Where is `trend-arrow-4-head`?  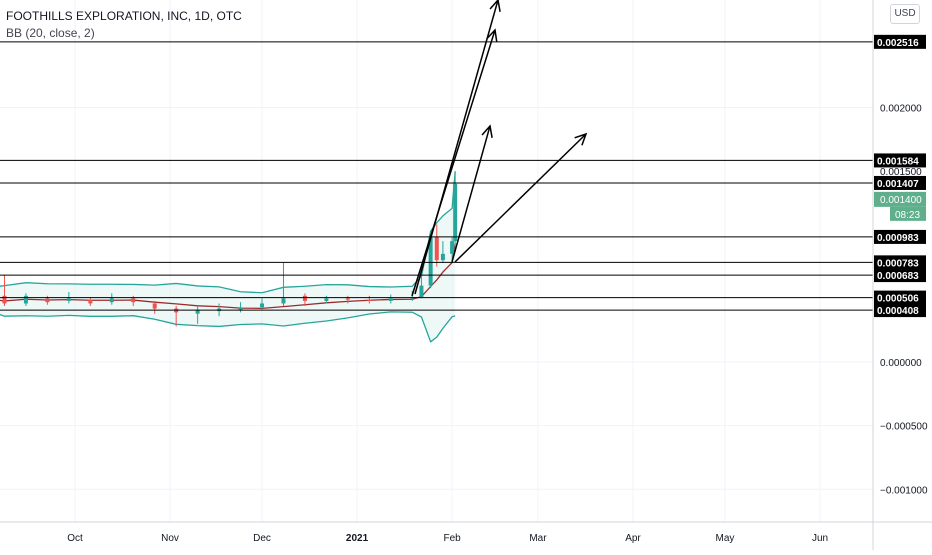 trend-arrow-4-head is located at coordinates (581, 139).